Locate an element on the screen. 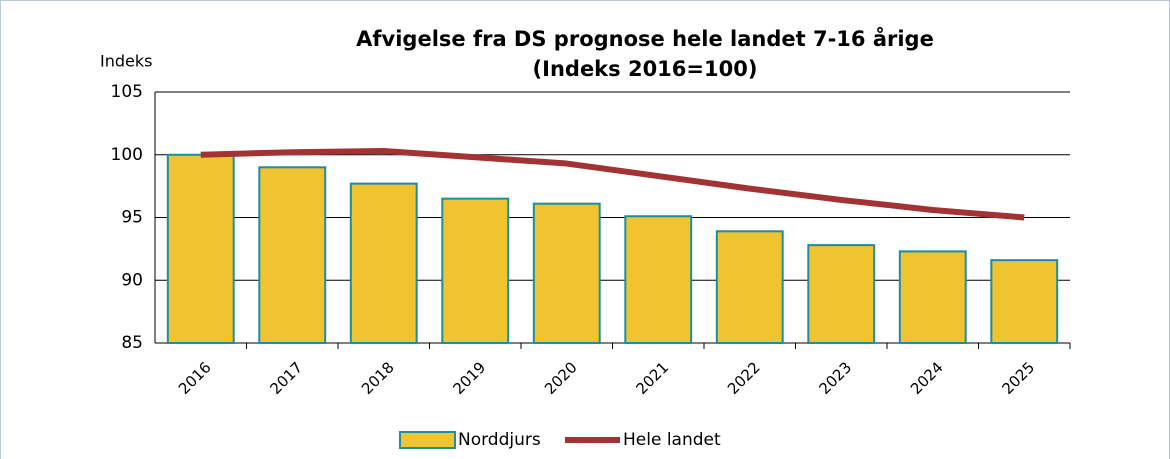  y-tick-label: 90 is located at coordinates (132, 280).